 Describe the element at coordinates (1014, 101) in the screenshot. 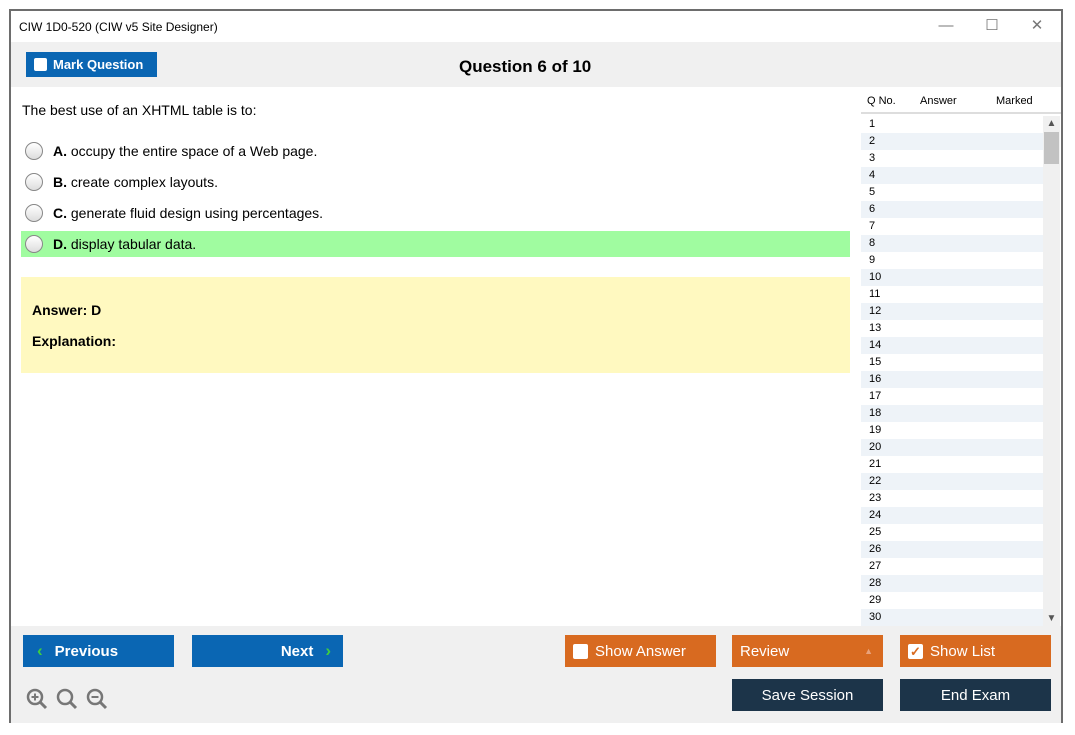

I see `header-marked: Marked` at that location.